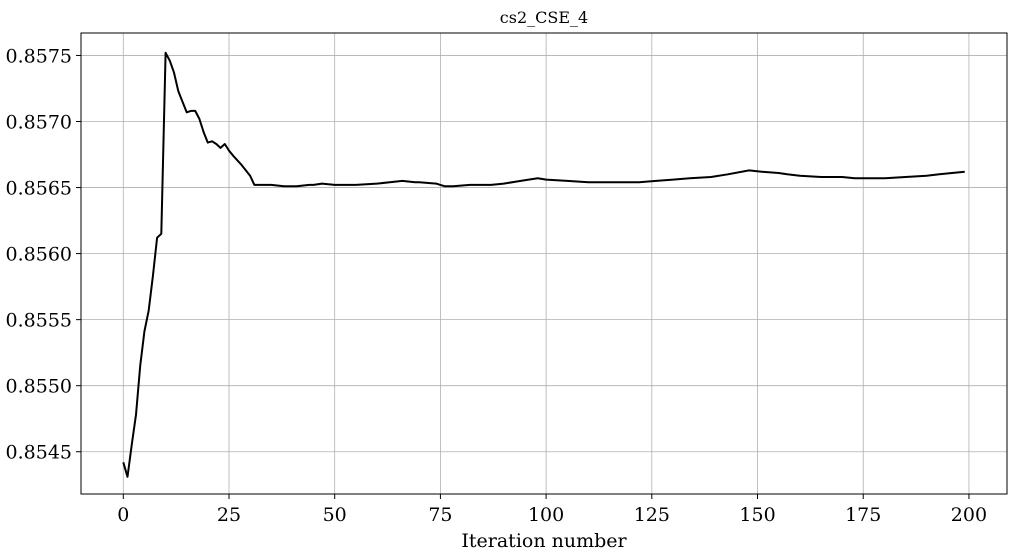  I want to click on x-tick-label: 25, so click(229, 515).